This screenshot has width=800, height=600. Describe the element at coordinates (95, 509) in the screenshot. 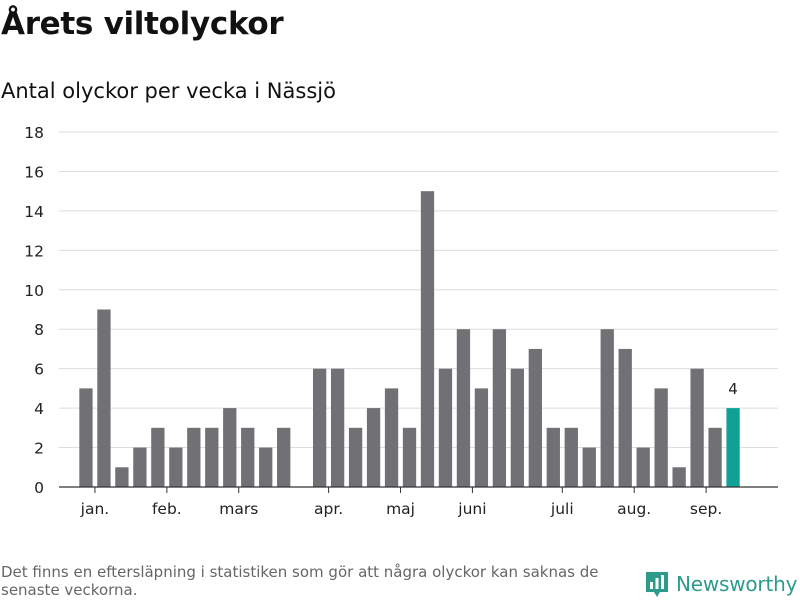

I see `x-tick-label: jan.` at that location.